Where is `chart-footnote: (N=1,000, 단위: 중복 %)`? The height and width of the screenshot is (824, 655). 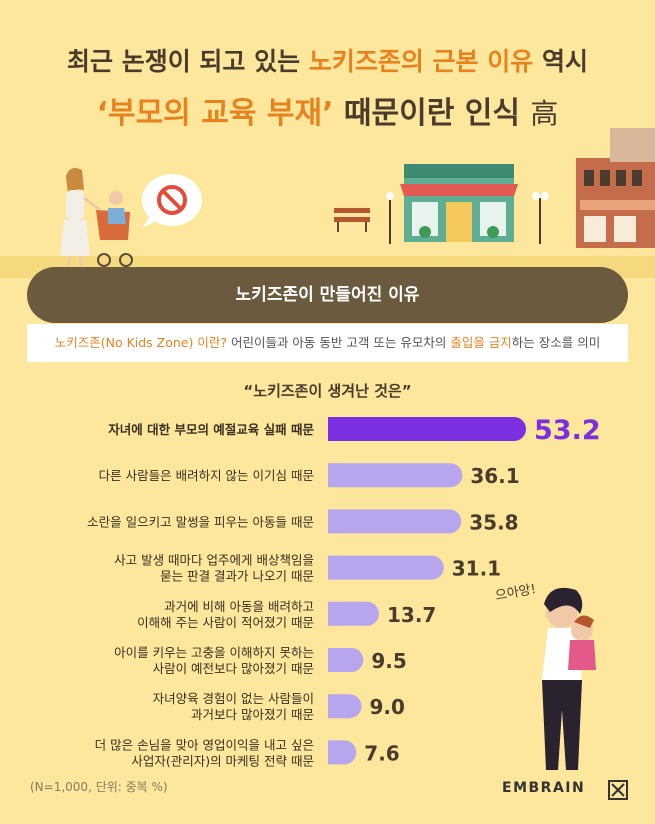 chart-footnote: (N=1,000, 단위: 중복 %) is located at coordinates (99, 787).